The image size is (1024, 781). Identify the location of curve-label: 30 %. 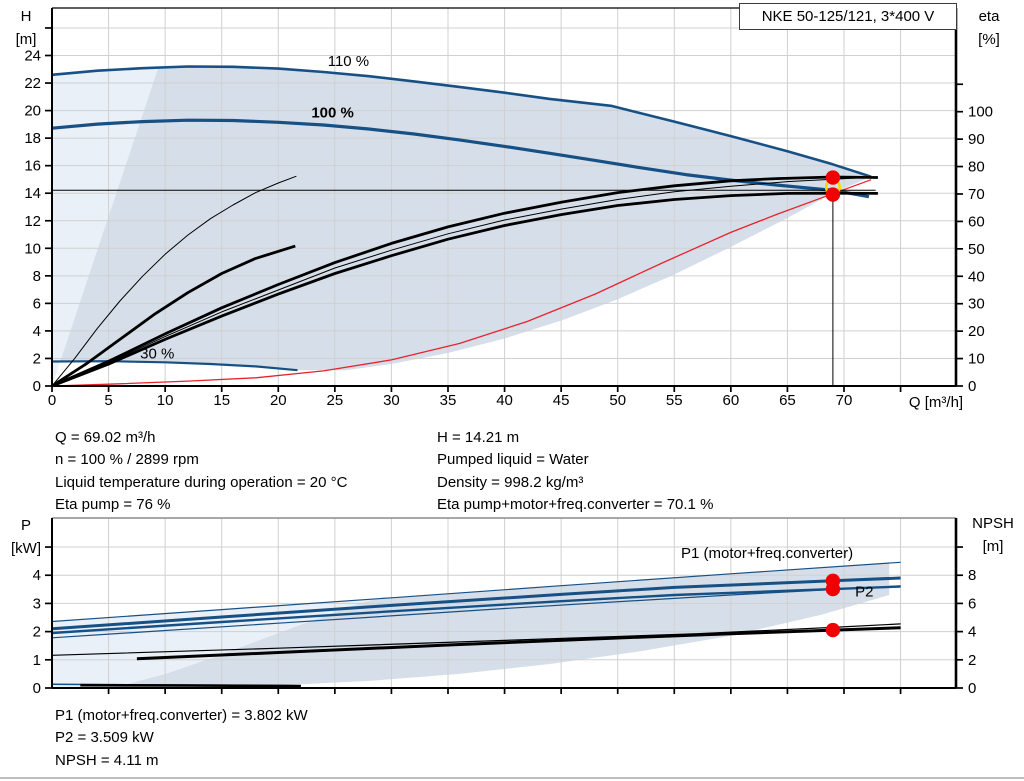
(157, 354).